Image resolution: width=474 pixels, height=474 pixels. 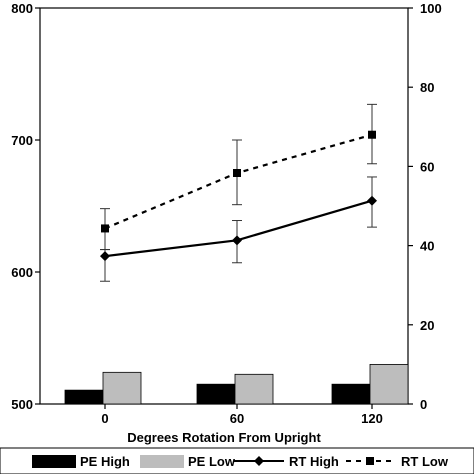 I want to click on legend-label-pe-high: PE High, so click(x=105, y=461).